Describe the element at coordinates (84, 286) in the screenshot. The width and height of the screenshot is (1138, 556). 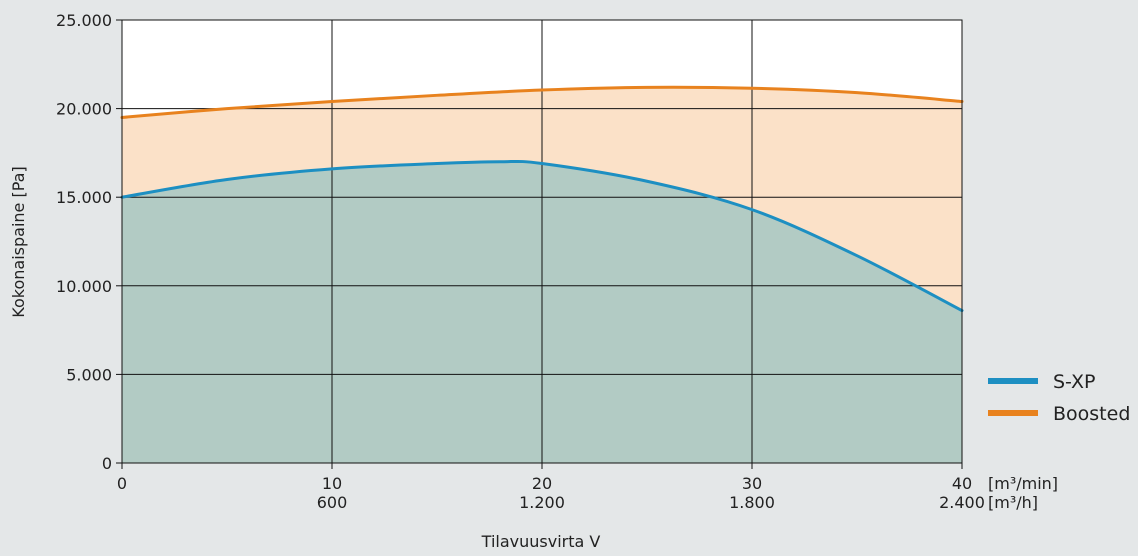
I see `y-tick-label: 10.000` at that location.